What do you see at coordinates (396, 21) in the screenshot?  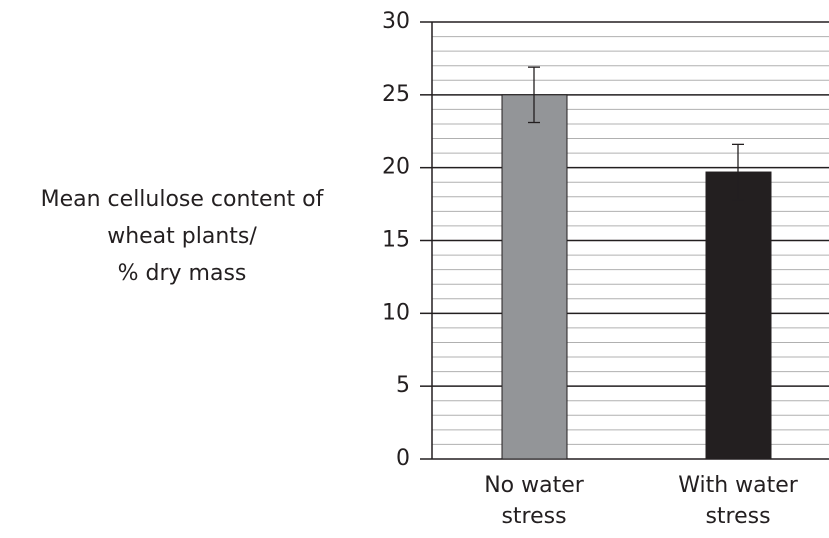 I see `y-tick-label: 30` at bounding box center [396, 21].